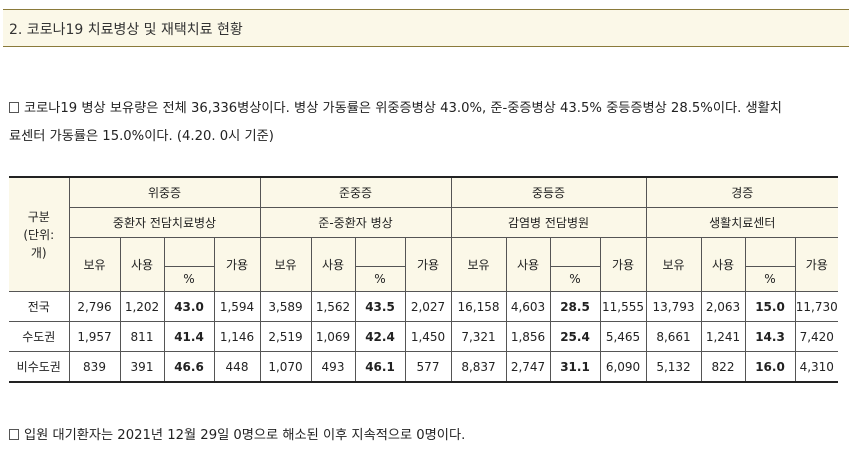 The image size is (863, 460). I want to click on cell-use-value: 391, so click(142, 367).